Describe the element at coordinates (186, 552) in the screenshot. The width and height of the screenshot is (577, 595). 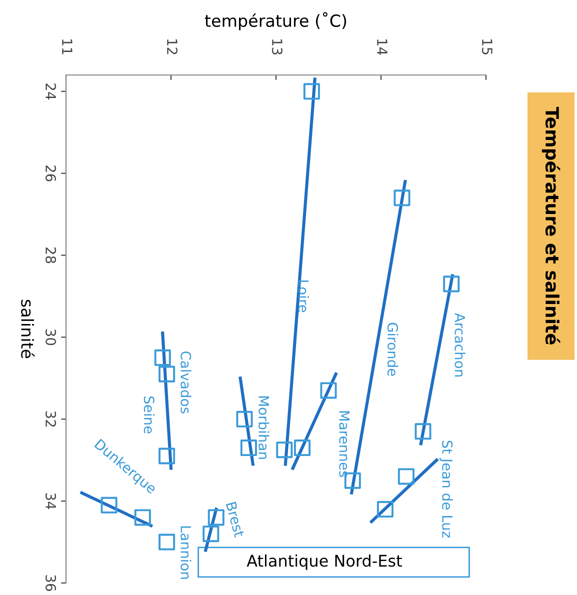
I see `annotation: Lannion` at that location.